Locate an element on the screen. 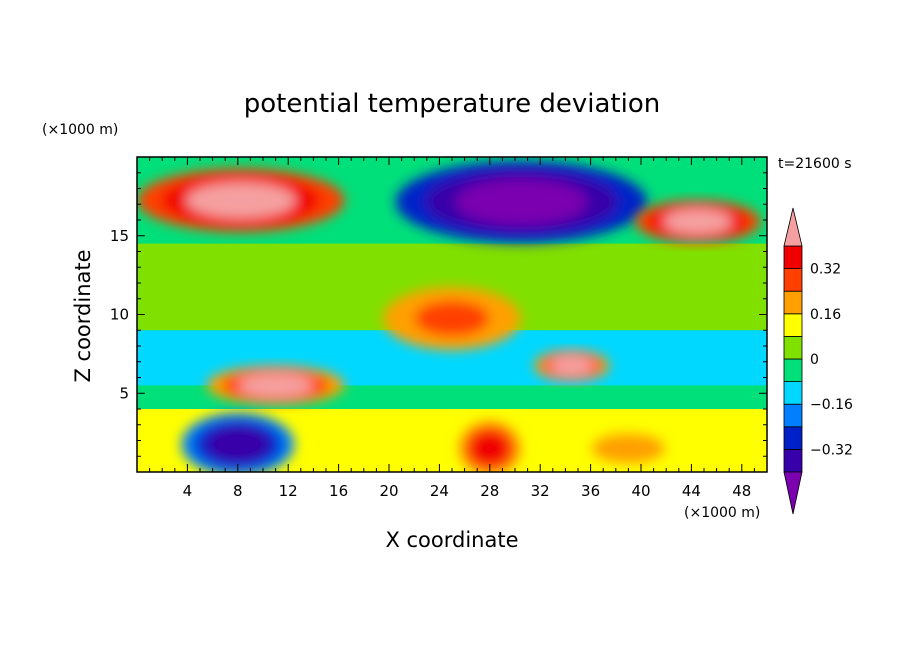  x-axis-label: X coordinate is located at coordinates (451, 540).